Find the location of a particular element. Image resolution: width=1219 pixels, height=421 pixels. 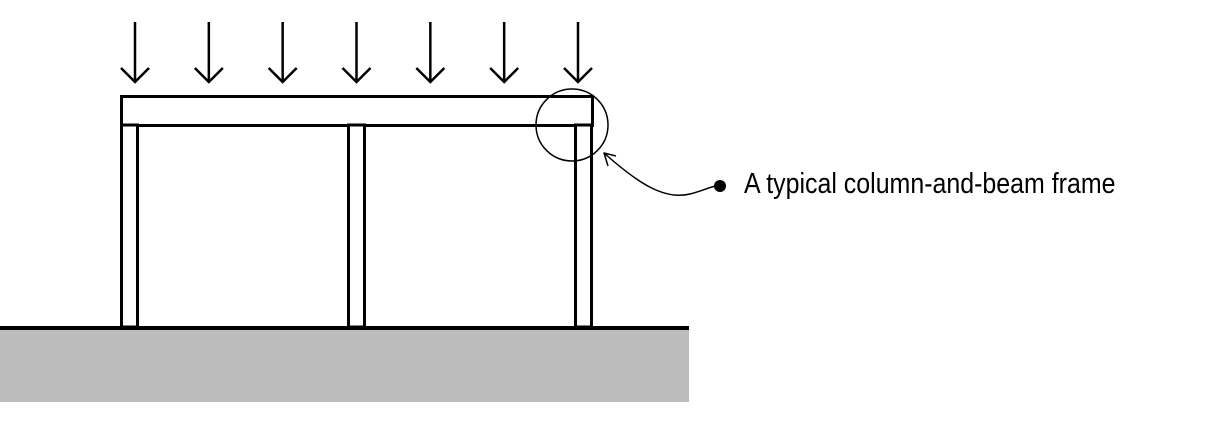

column-right is located at coordinates (583, 226).